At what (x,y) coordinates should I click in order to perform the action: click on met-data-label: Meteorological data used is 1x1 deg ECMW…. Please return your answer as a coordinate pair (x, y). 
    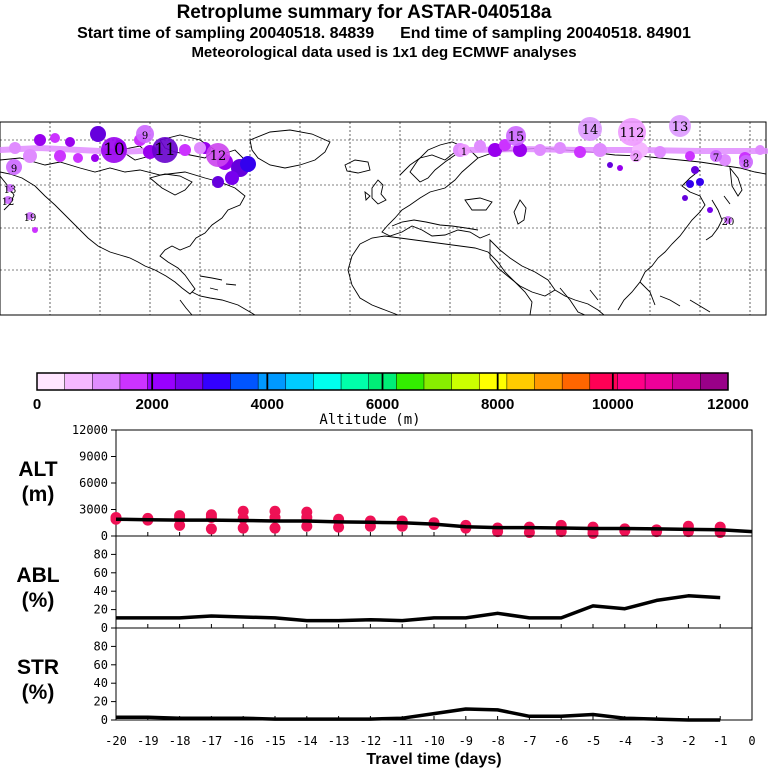
    Looking at the image, I should click on (384, 52).